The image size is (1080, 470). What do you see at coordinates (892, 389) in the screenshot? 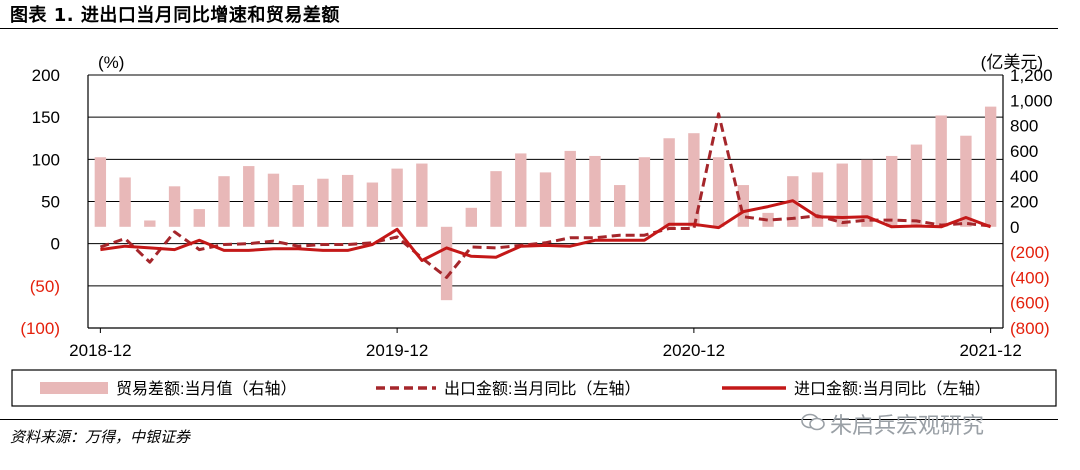
I see `legend-label-import: 进口金额:当月同比（左轴）` at bounding box center [892, 389].